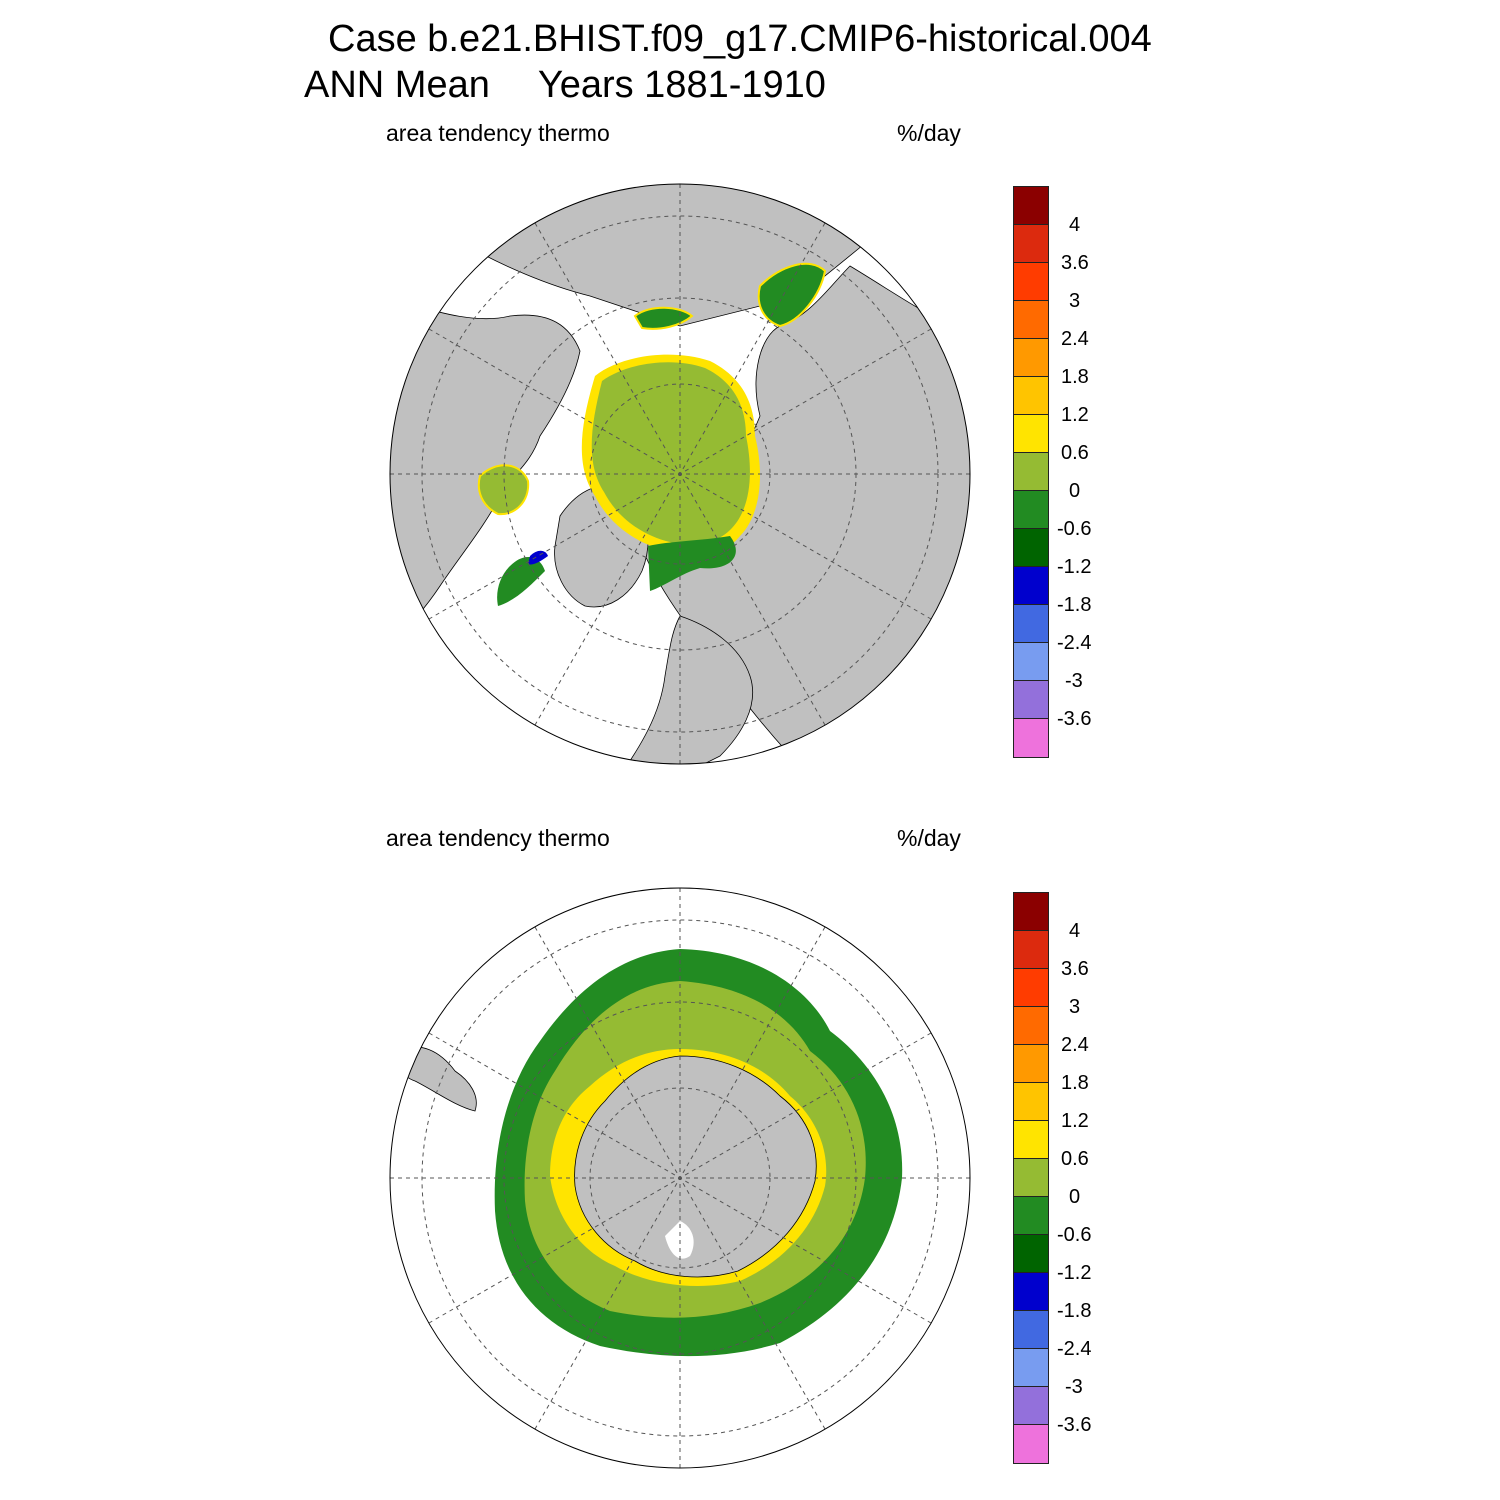 The image size is (1500, 1500). I want to click on north-colorbar-label: 0, so click(1075, 491).